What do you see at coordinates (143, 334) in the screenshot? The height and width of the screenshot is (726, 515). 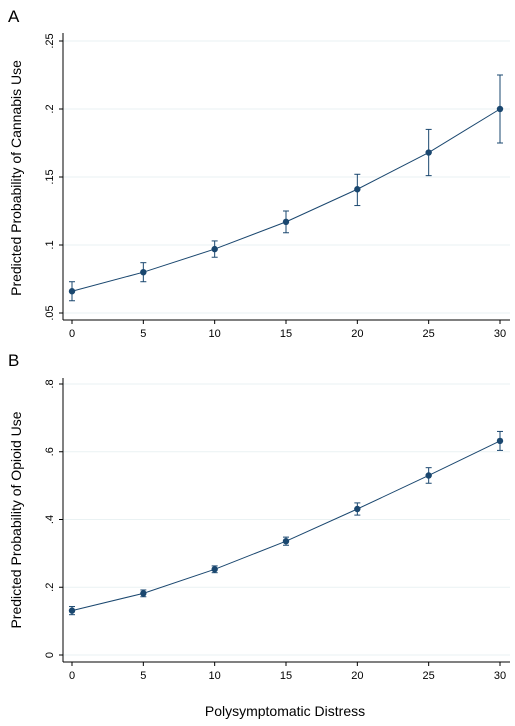 I see `panel-a-x-tick-label: 5` at bounding box center [143, 334].